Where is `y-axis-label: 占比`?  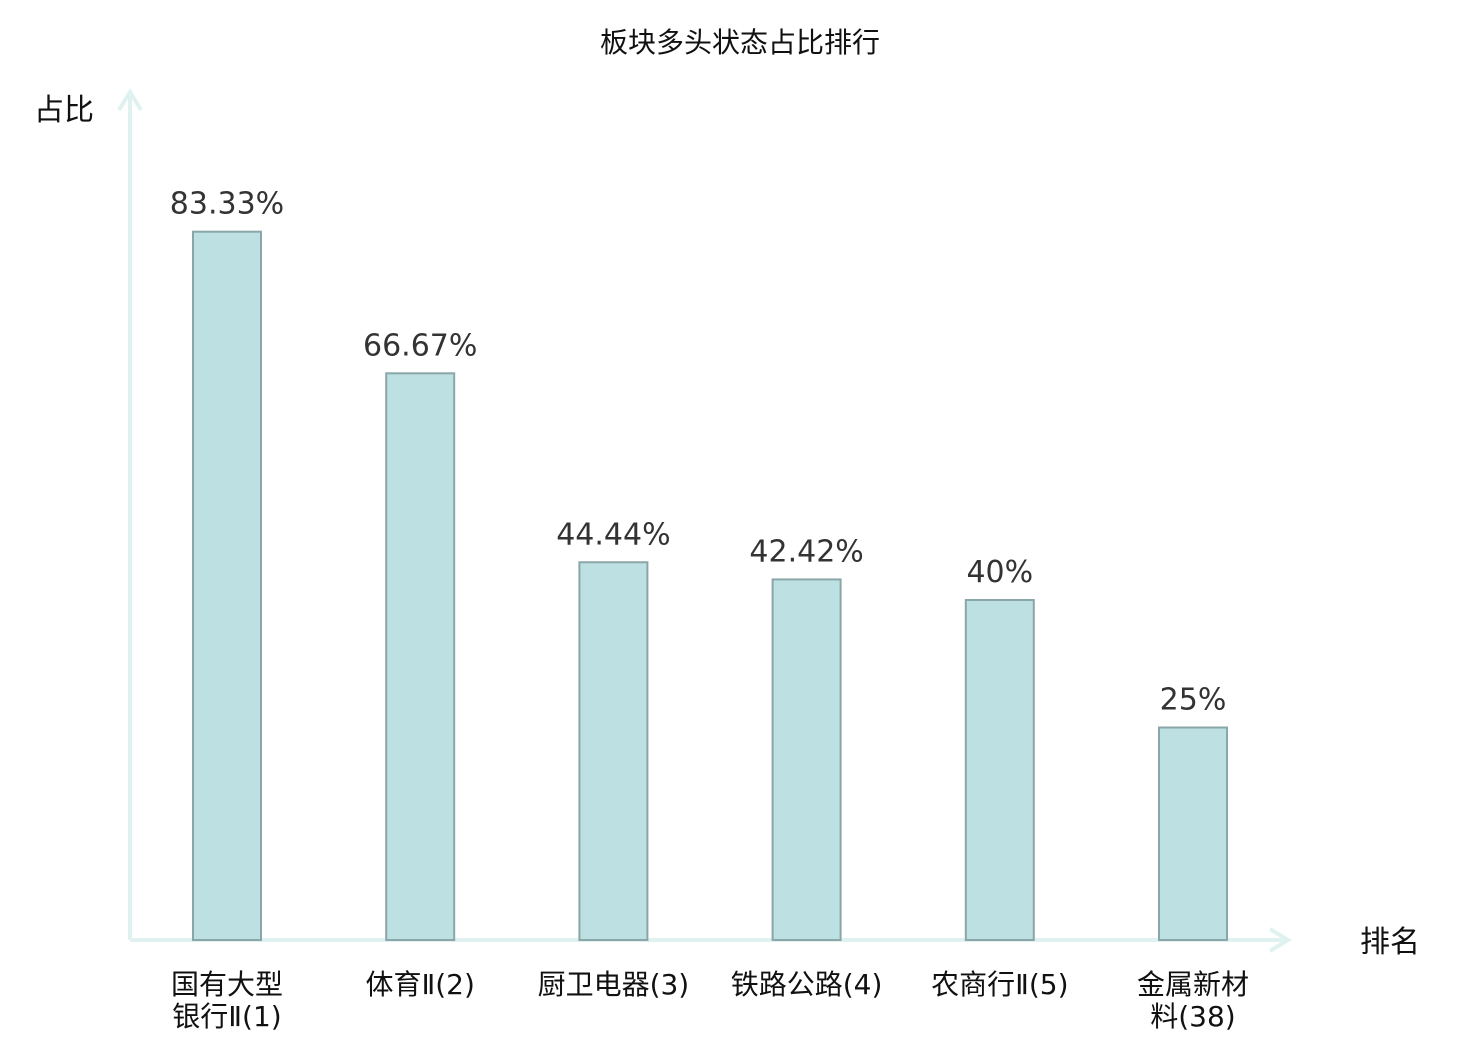 y-axis-label: 占比 is located at coordinates (64, 110).